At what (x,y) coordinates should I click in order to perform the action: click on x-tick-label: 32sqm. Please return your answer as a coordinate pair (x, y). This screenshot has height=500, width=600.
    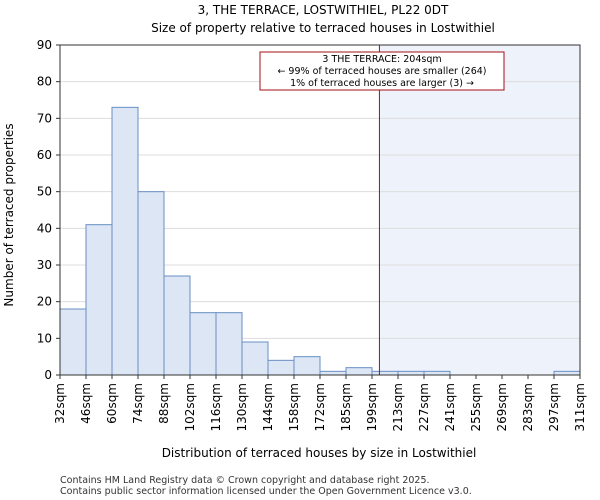
    Looking at the image, I should click on (60, 403).